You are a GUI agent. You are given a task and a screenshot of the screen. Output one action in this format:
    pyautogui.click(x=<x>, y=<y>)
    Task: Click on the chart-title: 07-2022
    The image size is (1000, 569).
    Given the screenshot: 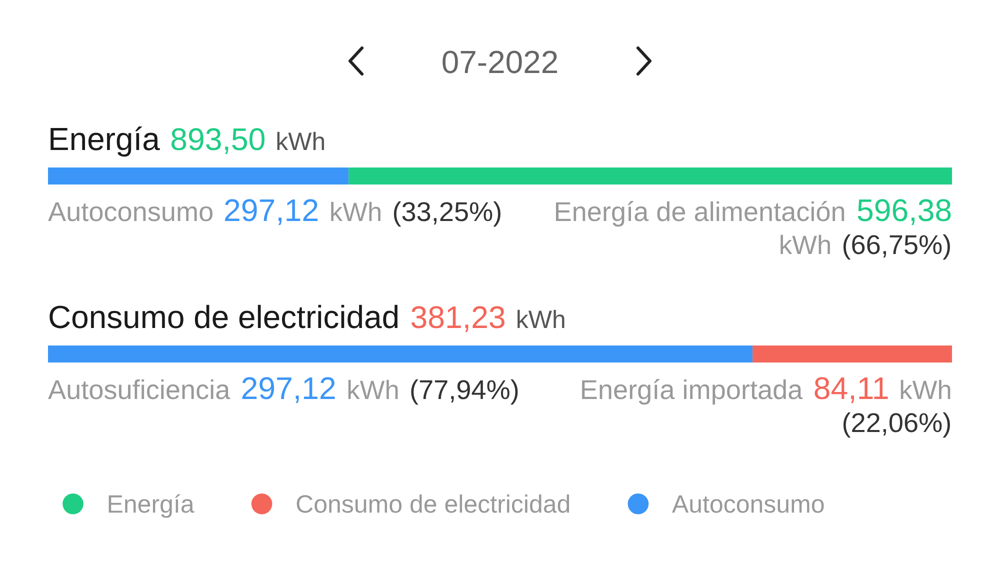 What is the action you would take?
    pyautogui.click(x=500, y=62)
    